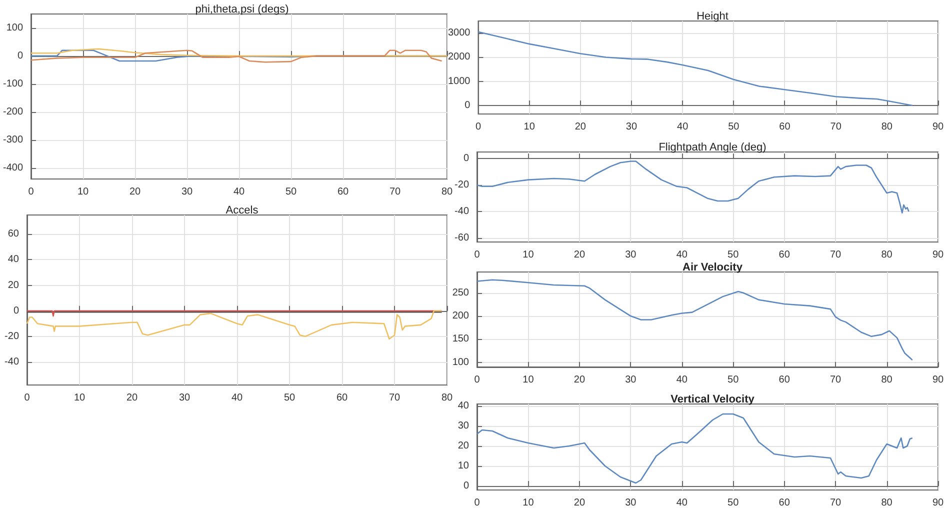  Describe the element at coordinates (713, 268) in the screenshot. I see `chart-title: Air Velocity` at that location.